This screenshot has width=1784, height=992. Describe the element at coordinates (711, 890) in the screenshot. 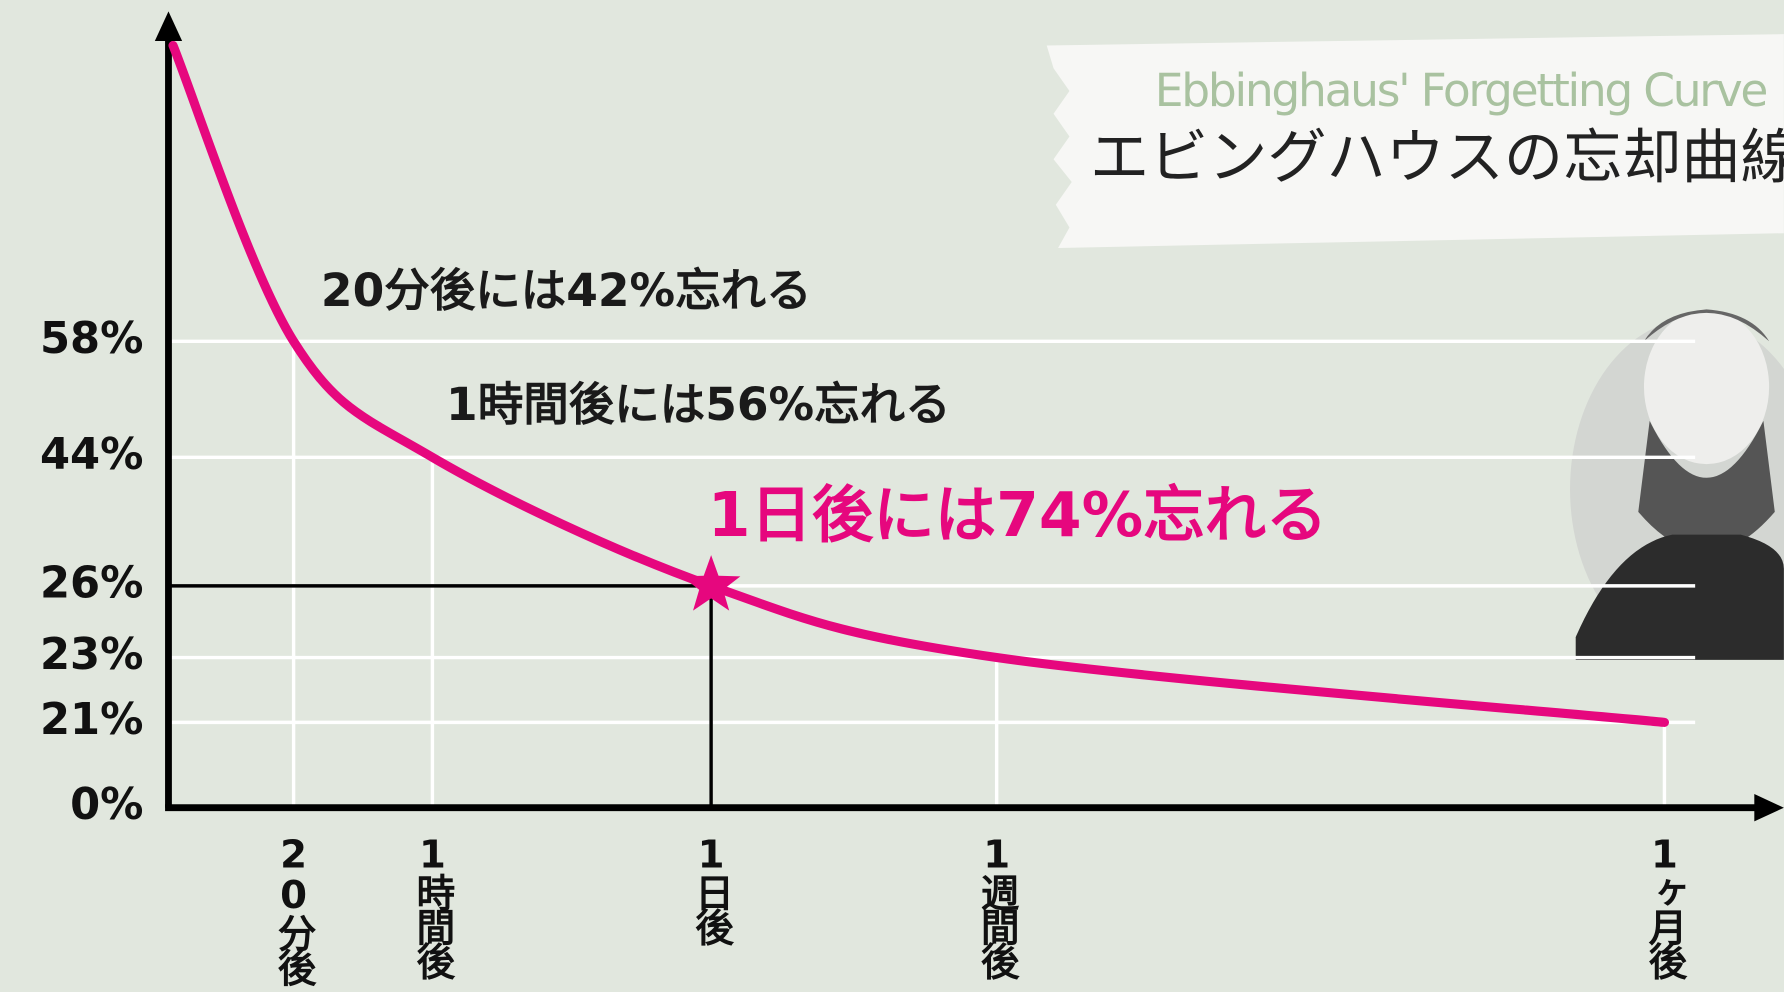

I see `x-tick-label: 1日後` at that location.